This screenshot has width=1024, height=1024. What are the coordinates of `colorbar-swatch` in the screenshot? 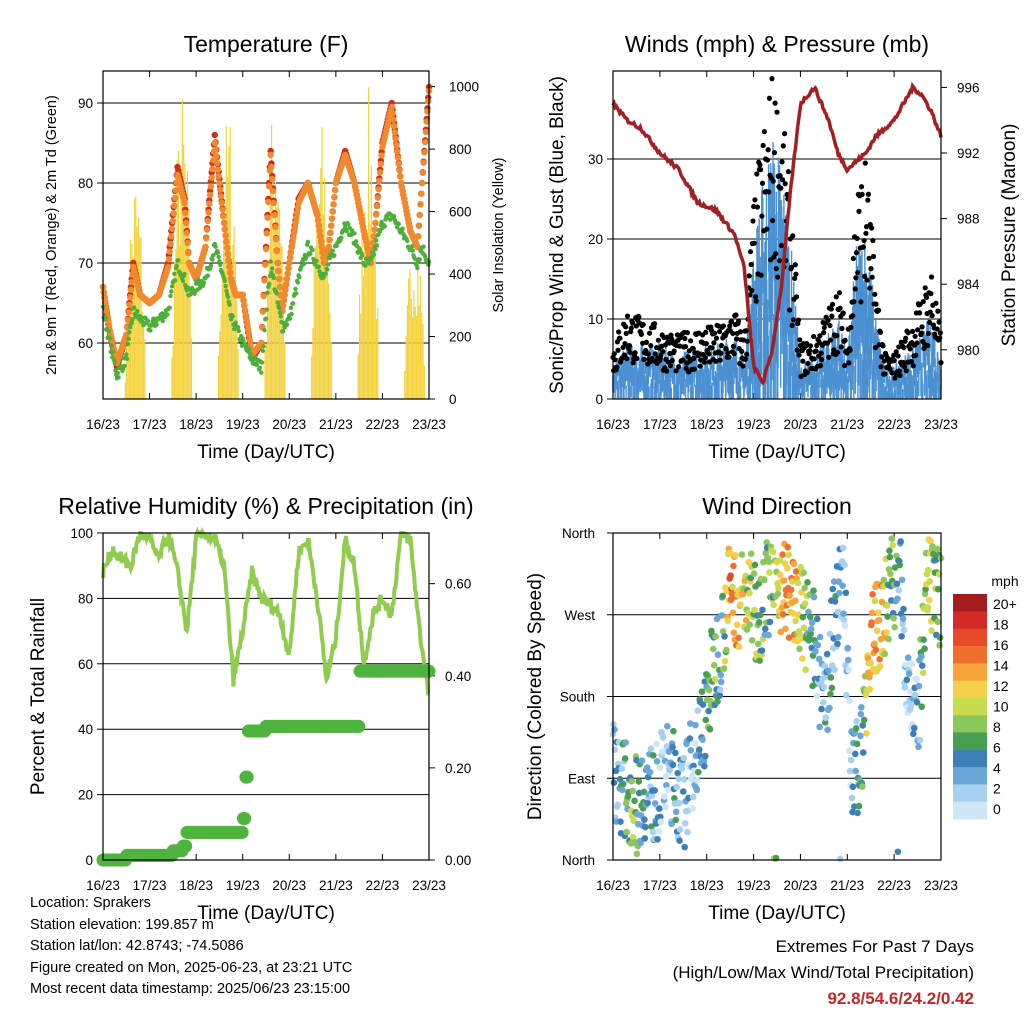 It's located at (970, 620).